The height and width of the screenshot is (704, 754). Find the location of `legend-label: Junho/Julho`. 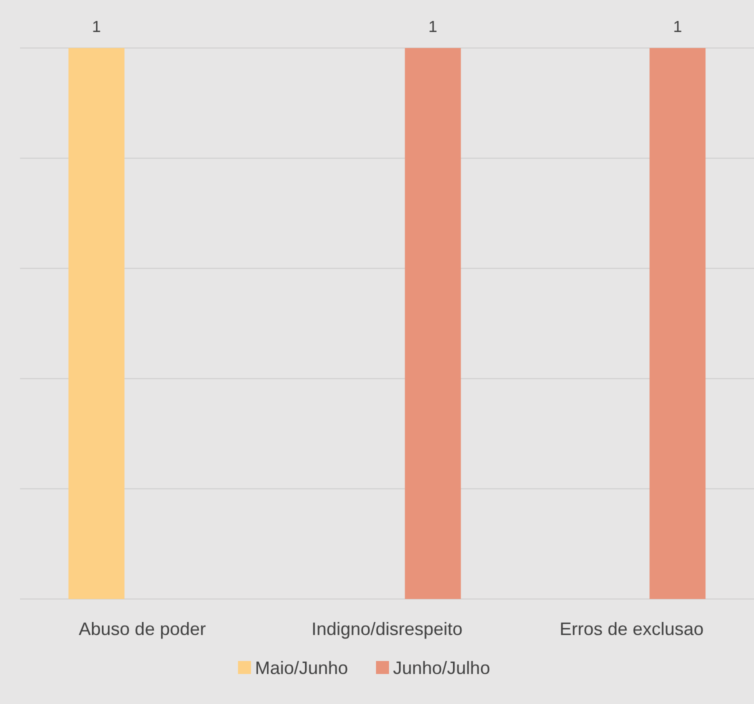

legend-label: Junho/Julho is located at coordinates (441, 668).